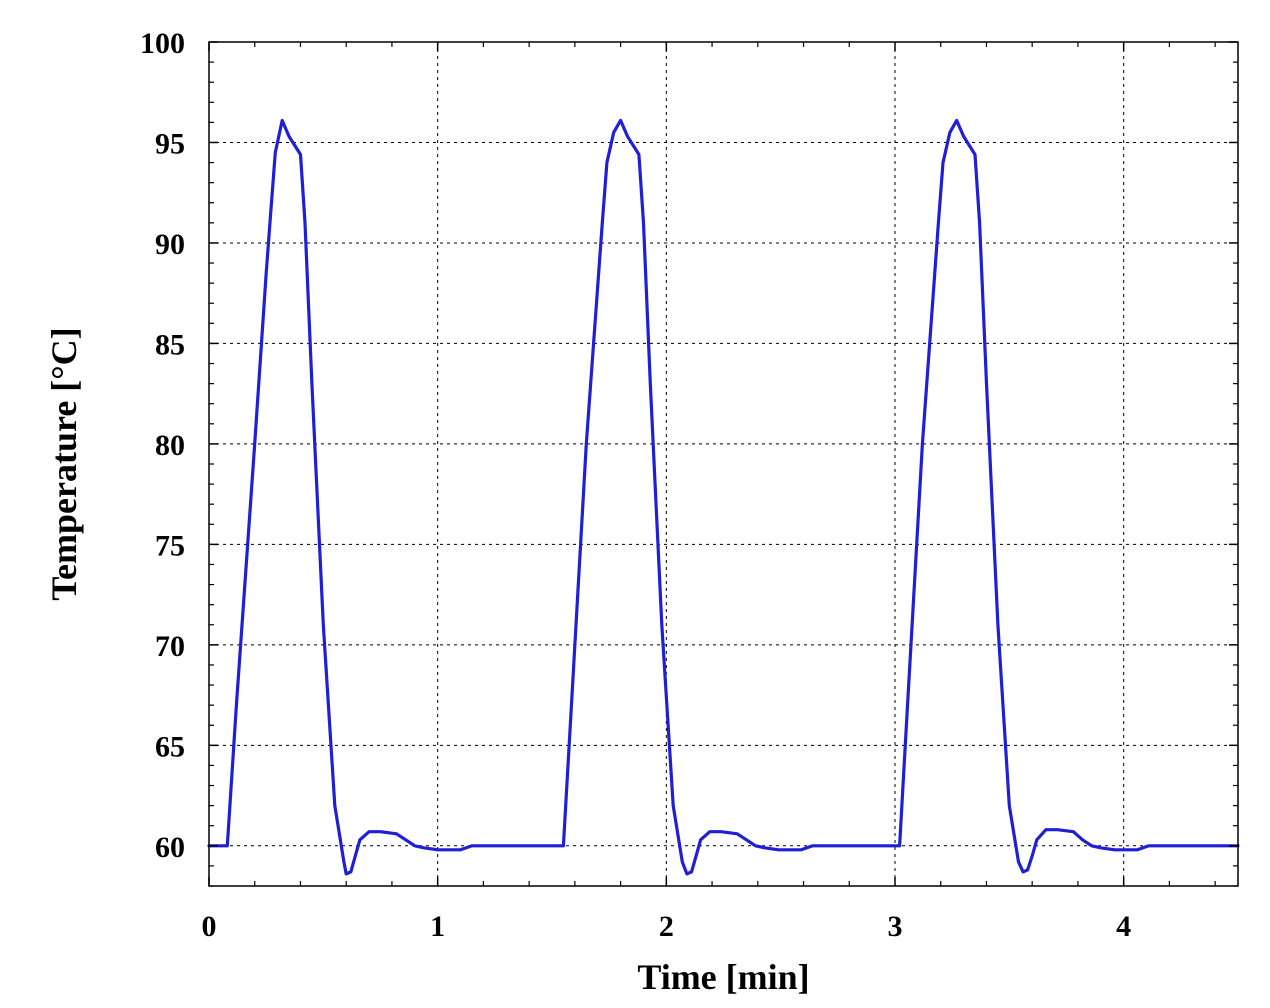 This screenshot has height=1008, width=1270. What do you see at coordinates (209, 926) in the screenshot?
I see `x-tick-label: 0` at bounding box center [209, 926].